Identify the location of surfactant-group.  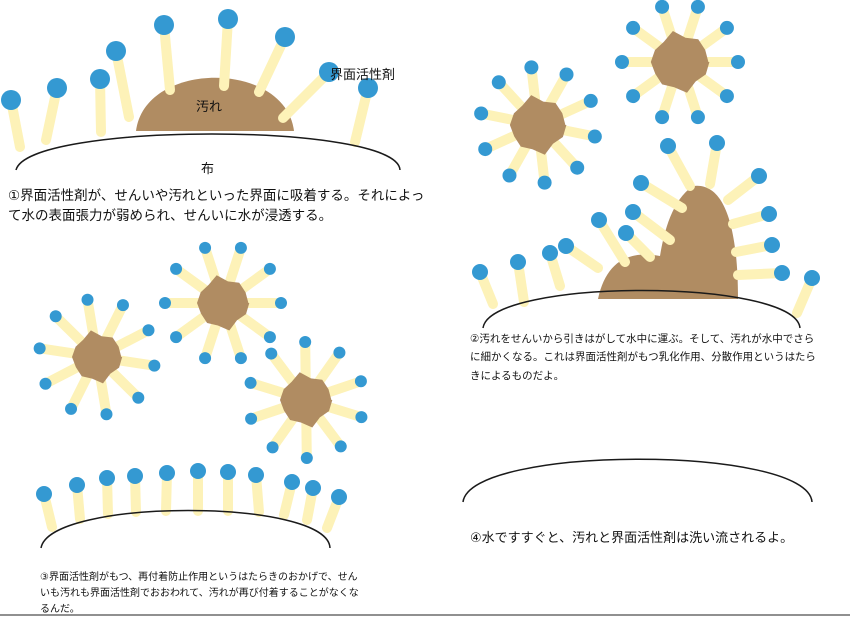
(189, 80).